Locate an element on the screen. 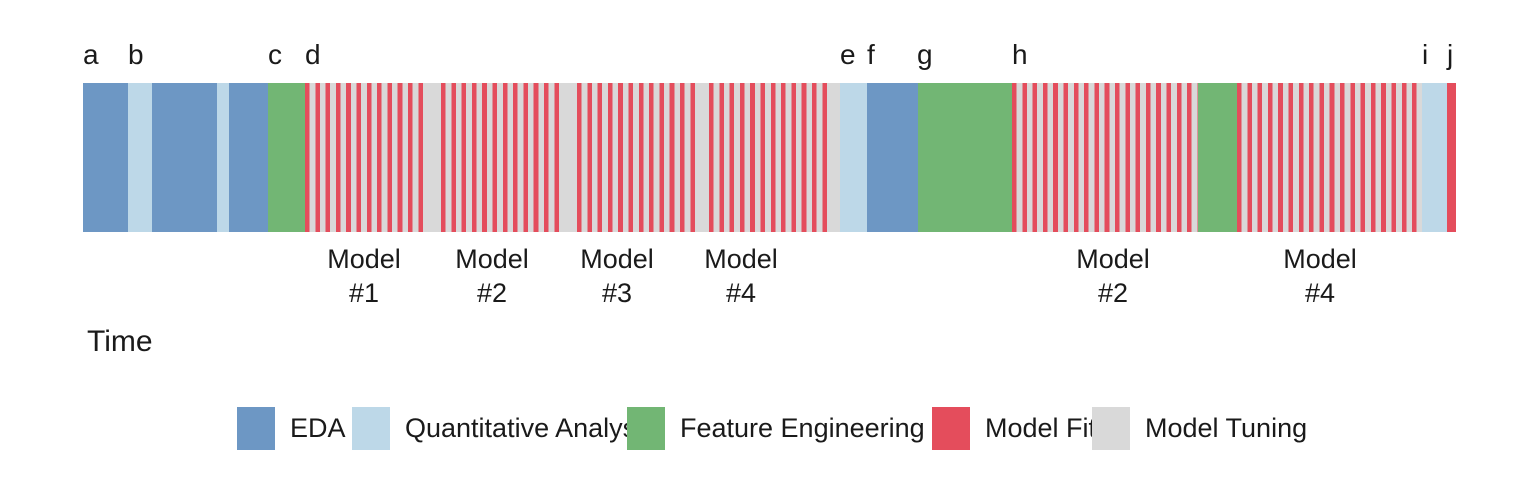 This screenshot has width=1536, height=480. model-label-1: Model #1 is located at coordinates (364, 276).